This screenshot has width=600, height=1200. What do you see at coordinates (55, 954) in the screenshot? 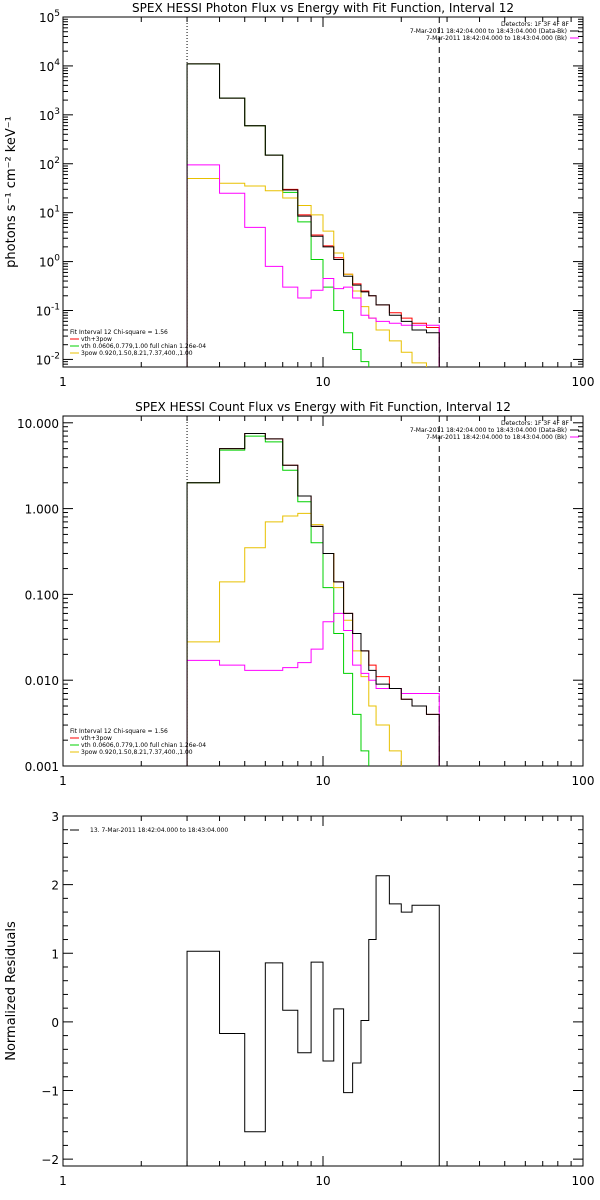
I see `y-tick-label: 1` at bounding box center [55, 954].